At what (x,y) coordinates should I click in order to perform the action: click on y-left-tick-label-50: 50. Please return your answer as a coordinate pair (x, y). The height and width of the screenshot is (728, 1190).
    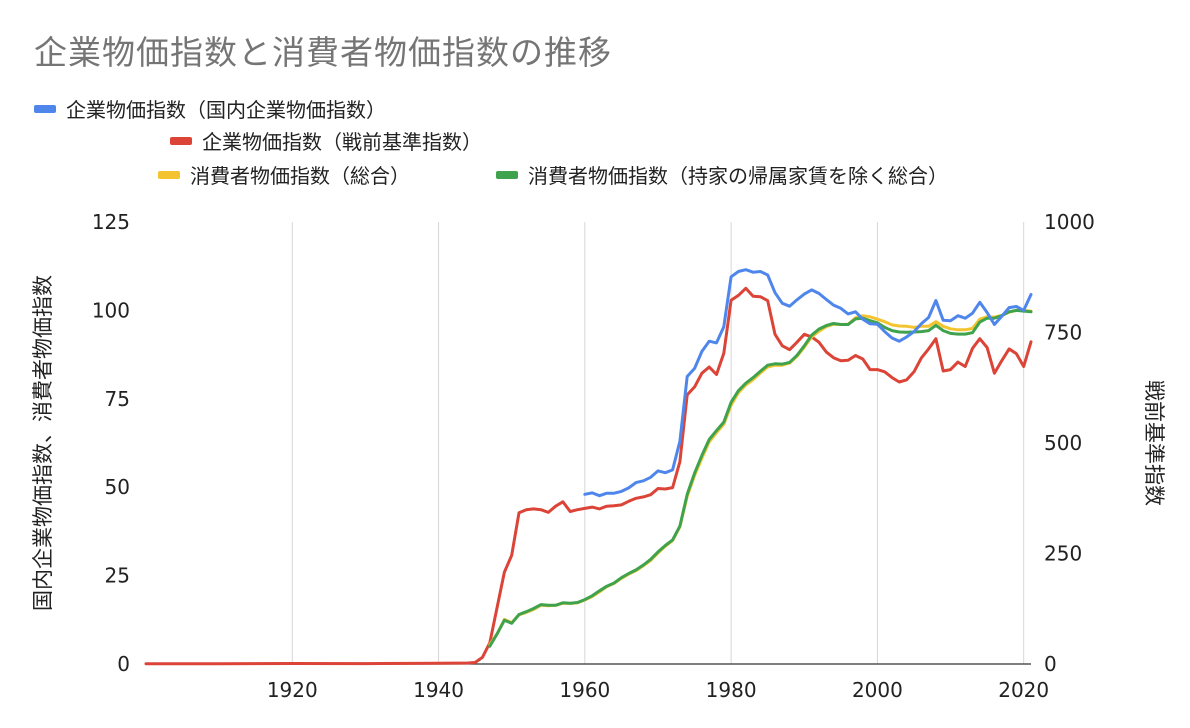
    Looking at the image, I should click on (117, 487).